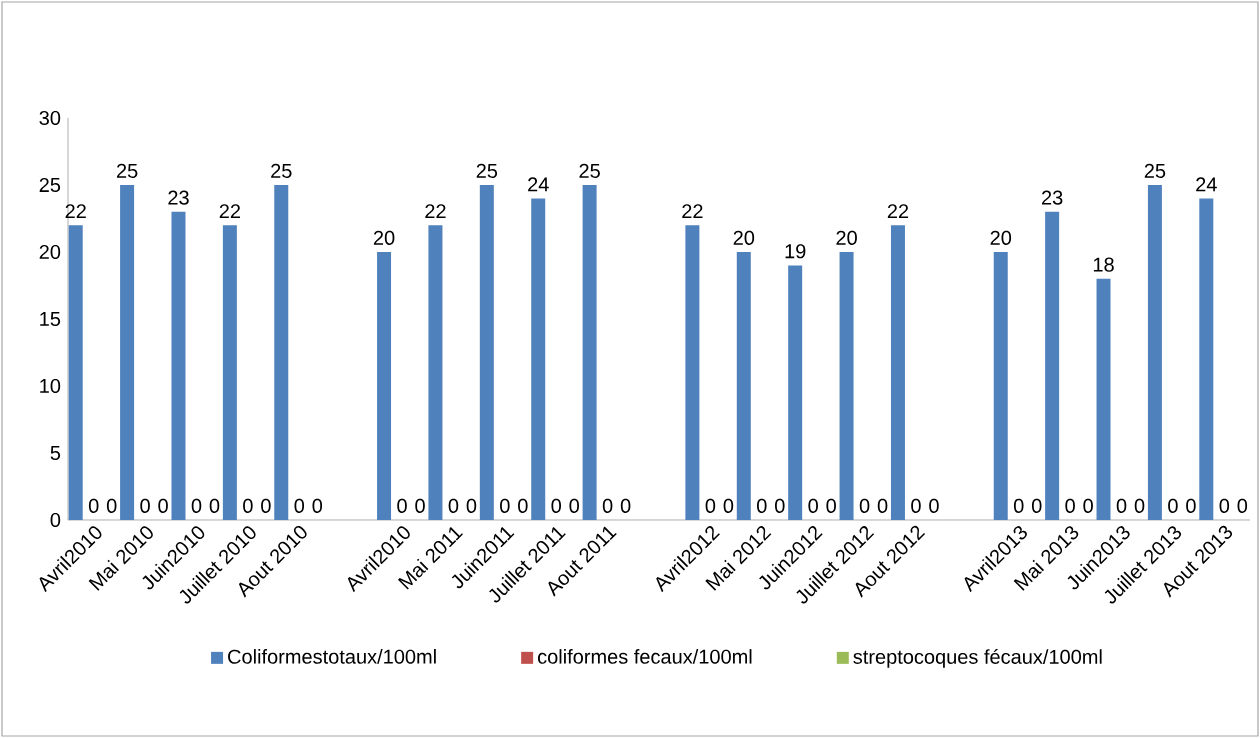  What do you see at coordinates (50, 185) in the screenshot?
I see `y-tick-label: 25` at bounding box center [50, 185].